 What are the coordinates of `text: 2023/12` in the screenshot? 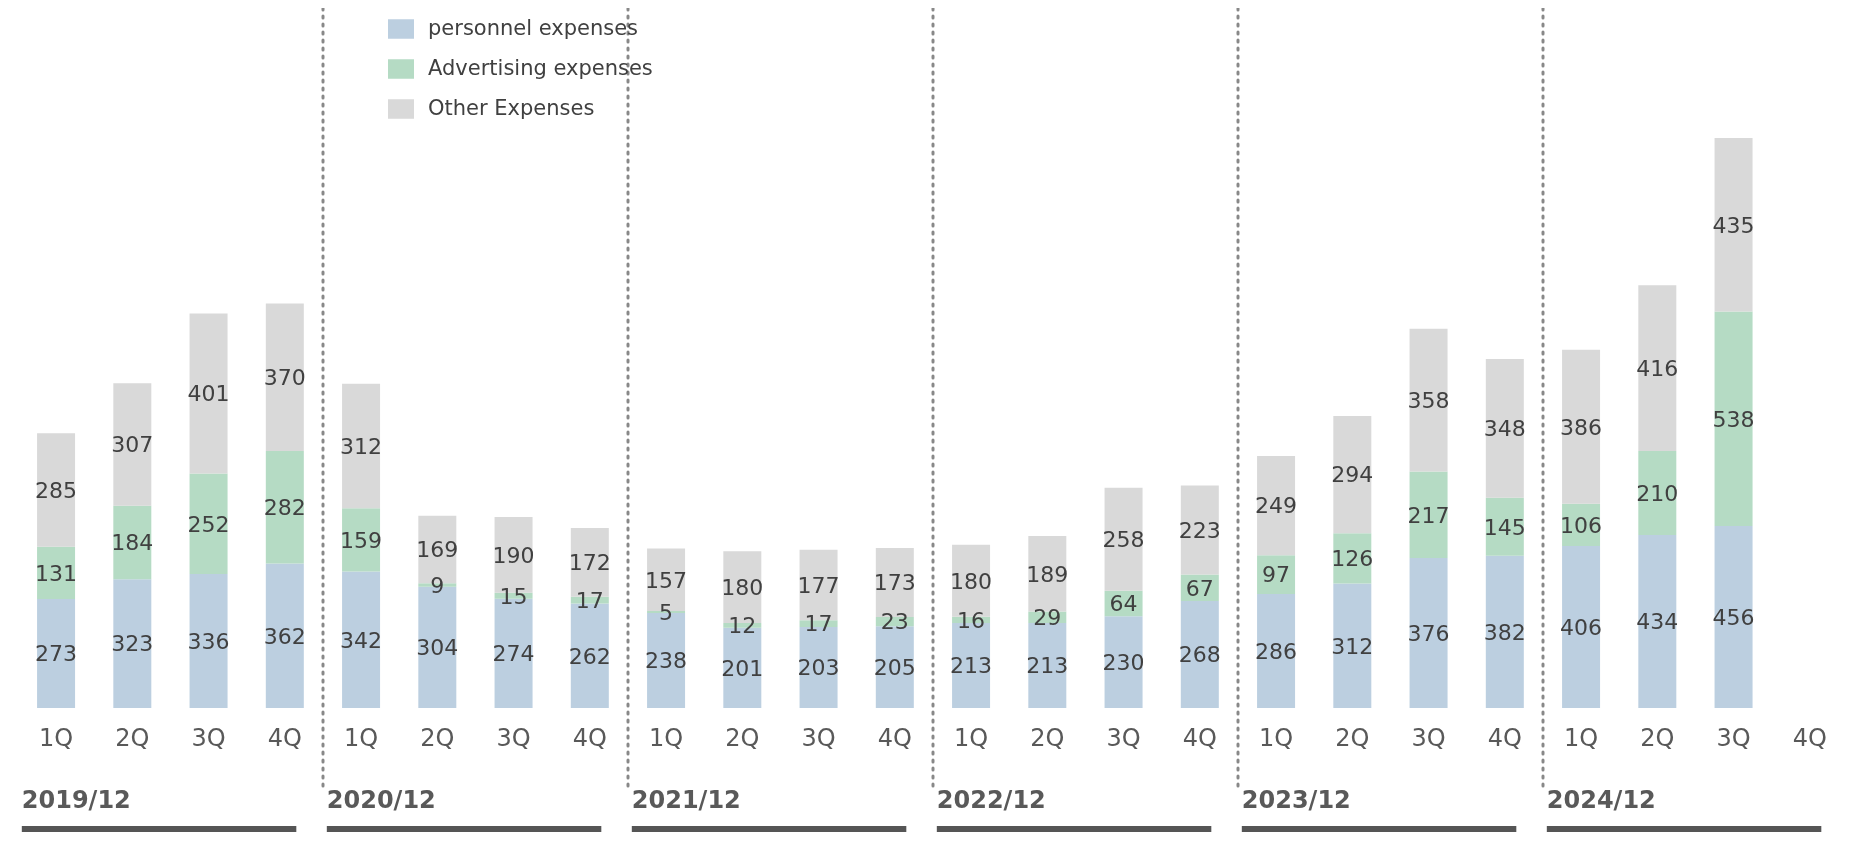 It's located at (1296, 800).